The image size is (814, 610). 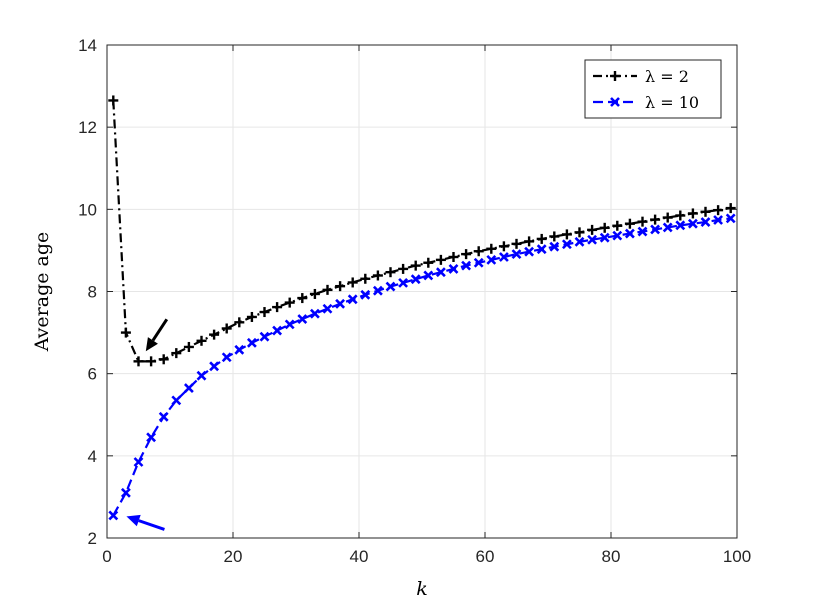 I want to click on x-tick-label: 40, so click(x=359, y=556).